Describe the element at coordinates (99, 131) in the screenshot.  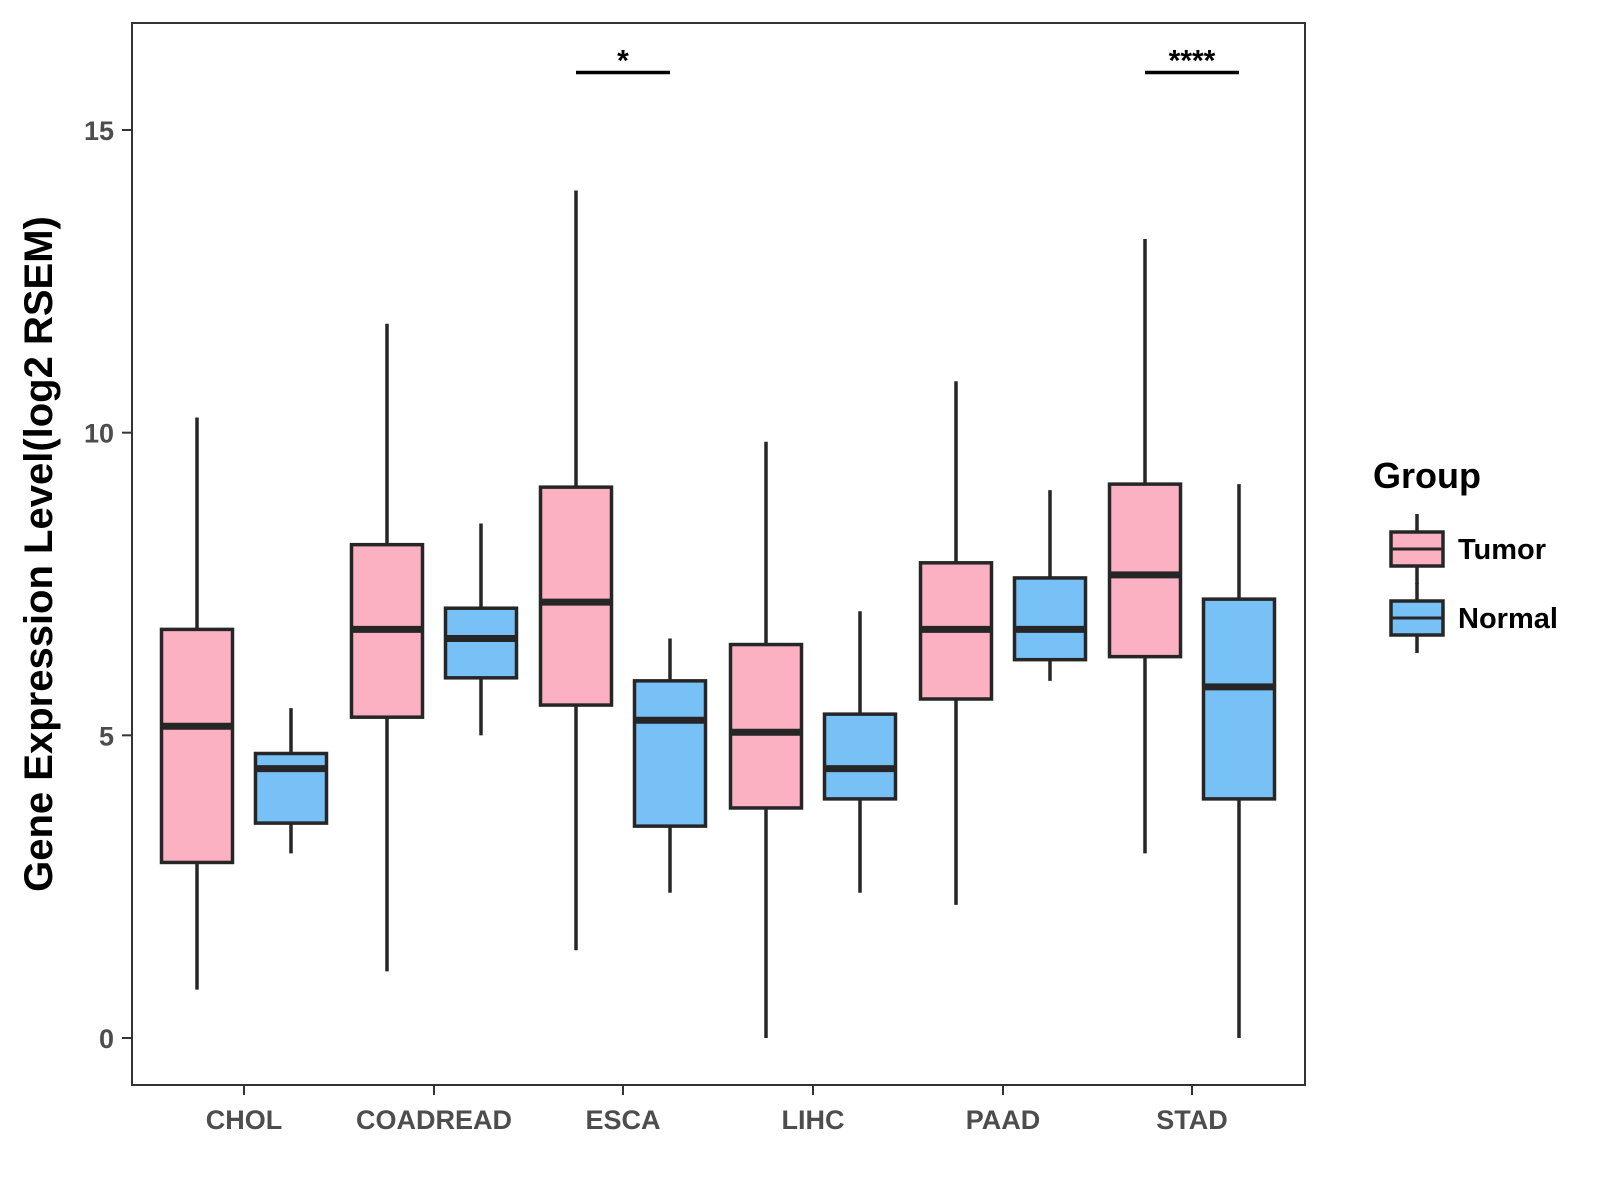
I see `y-tick-label-15: 15` at that location.